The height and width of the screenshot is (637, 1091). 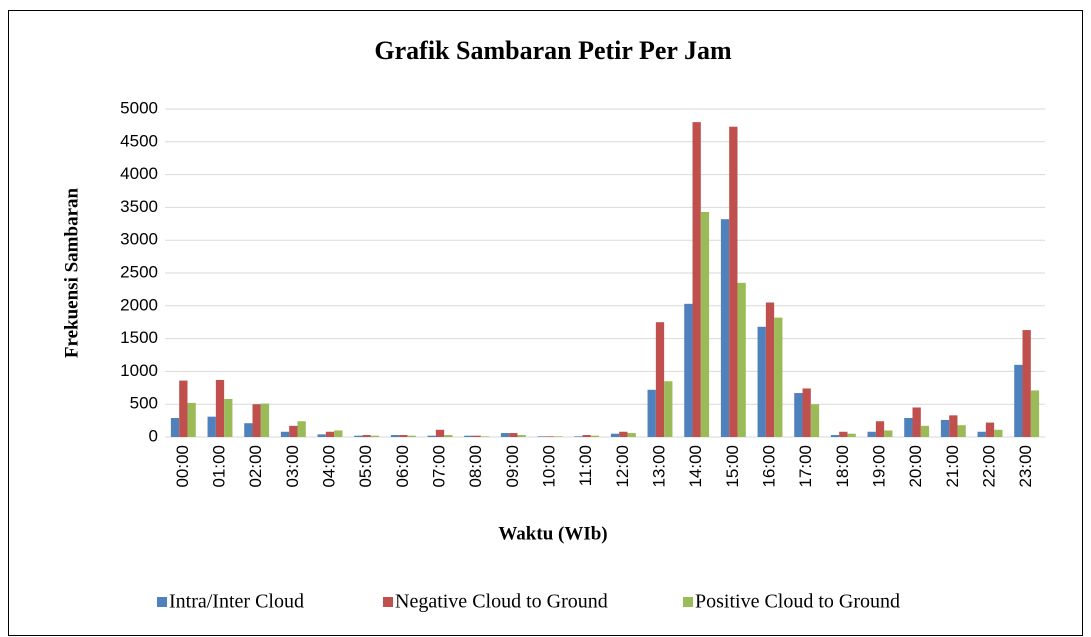 I want to click on x-tick-label: 11:00, so click(x=585, y=465).